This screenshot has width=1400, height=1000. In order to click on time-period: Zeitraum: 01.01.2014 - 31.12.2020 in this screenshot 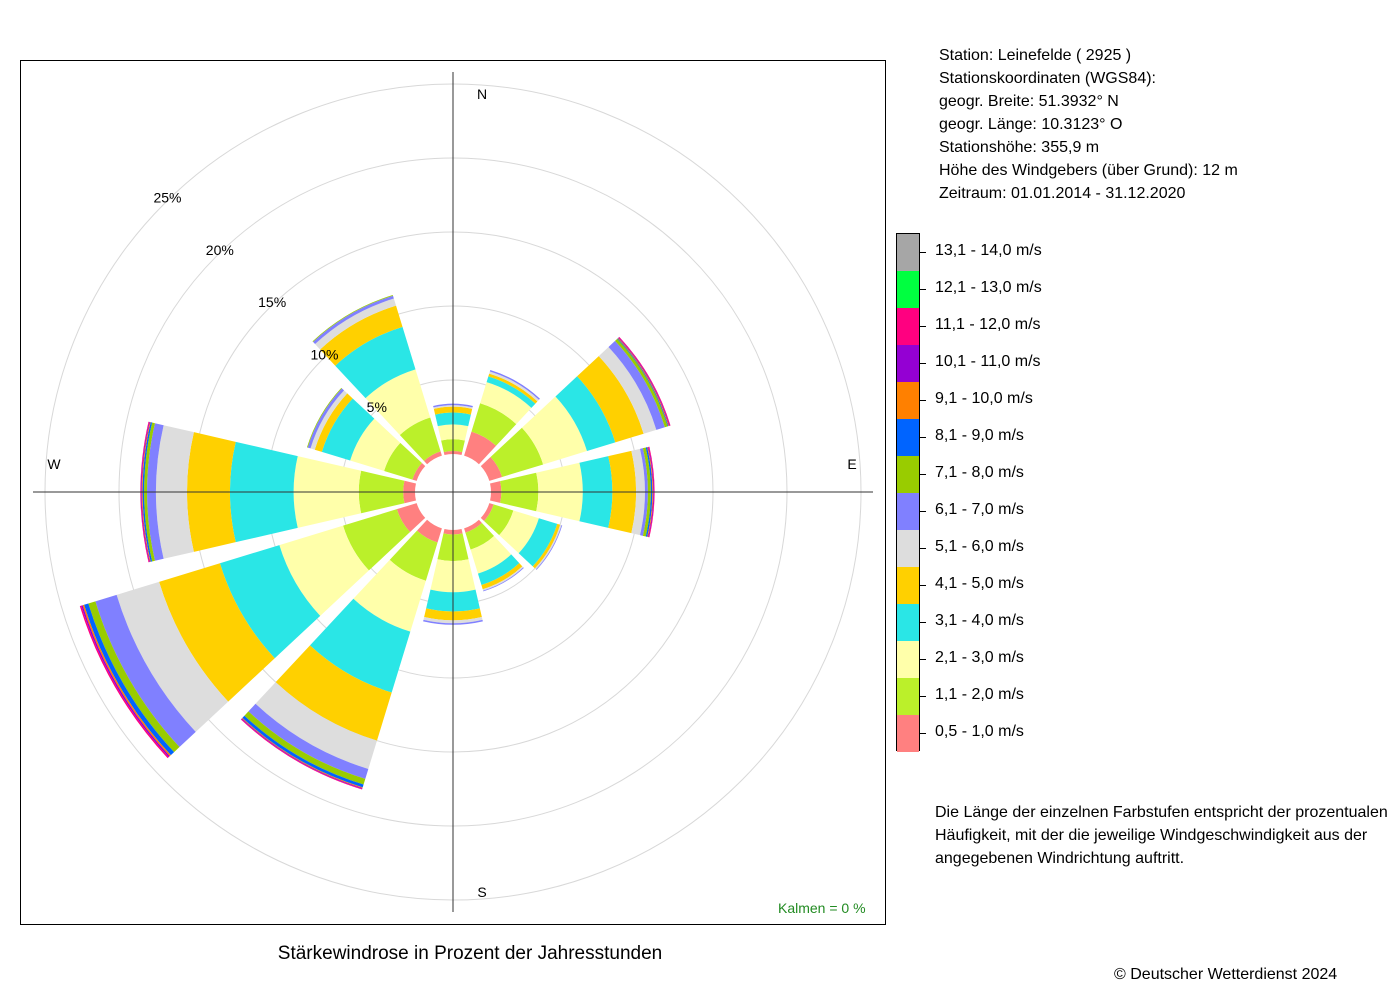, I will do `click(1062, 193)`.